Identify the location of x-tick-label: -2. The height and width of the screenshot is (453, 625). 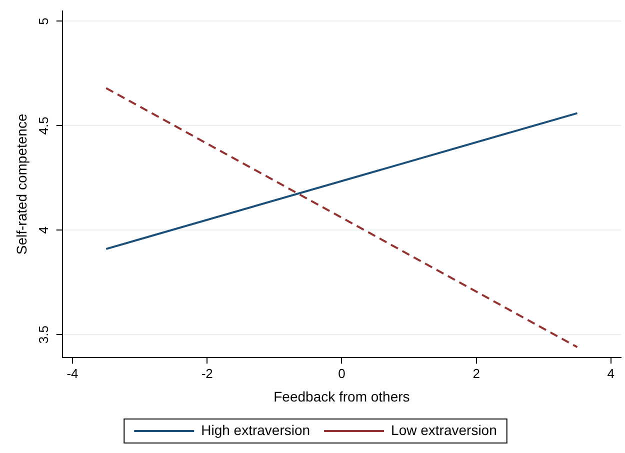
(207, 373).